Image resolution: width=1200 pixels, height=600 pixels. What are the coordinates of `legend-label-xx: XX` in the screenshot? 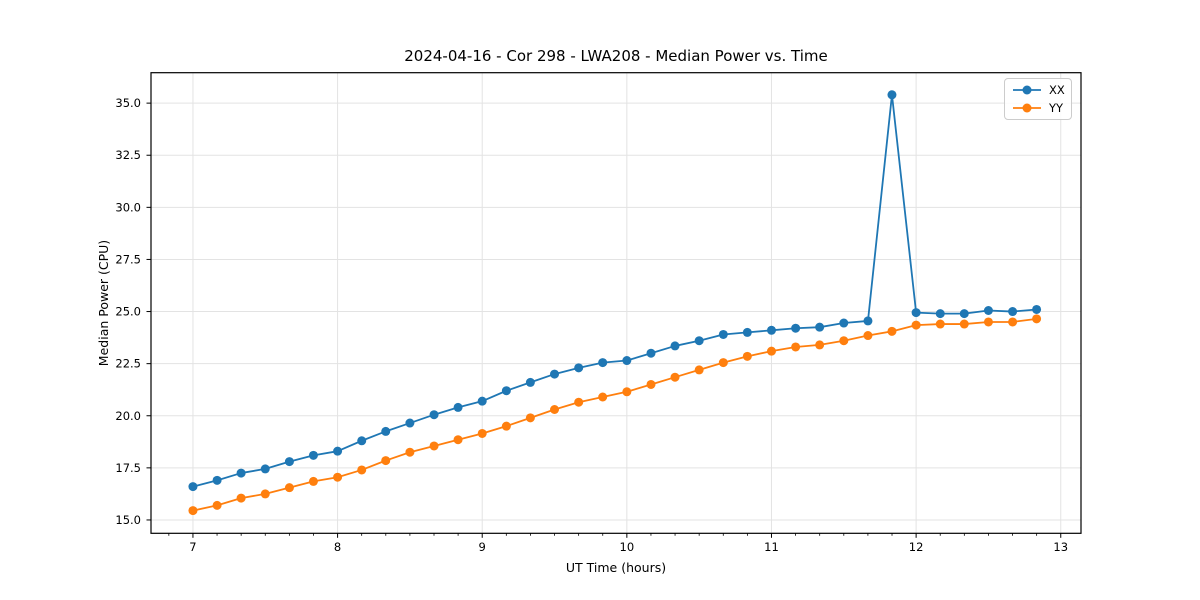 It's located at (1057, 90).